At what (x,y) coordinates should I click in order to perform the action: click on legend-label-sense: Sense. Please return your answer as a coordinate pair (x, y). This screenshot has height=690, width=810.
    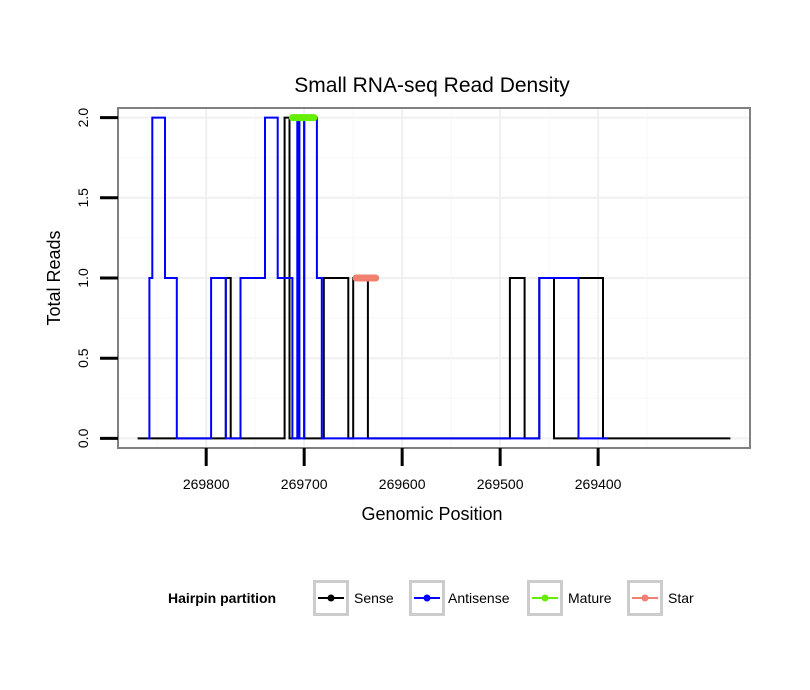
    Looking at the image, I should click on (374, 598).